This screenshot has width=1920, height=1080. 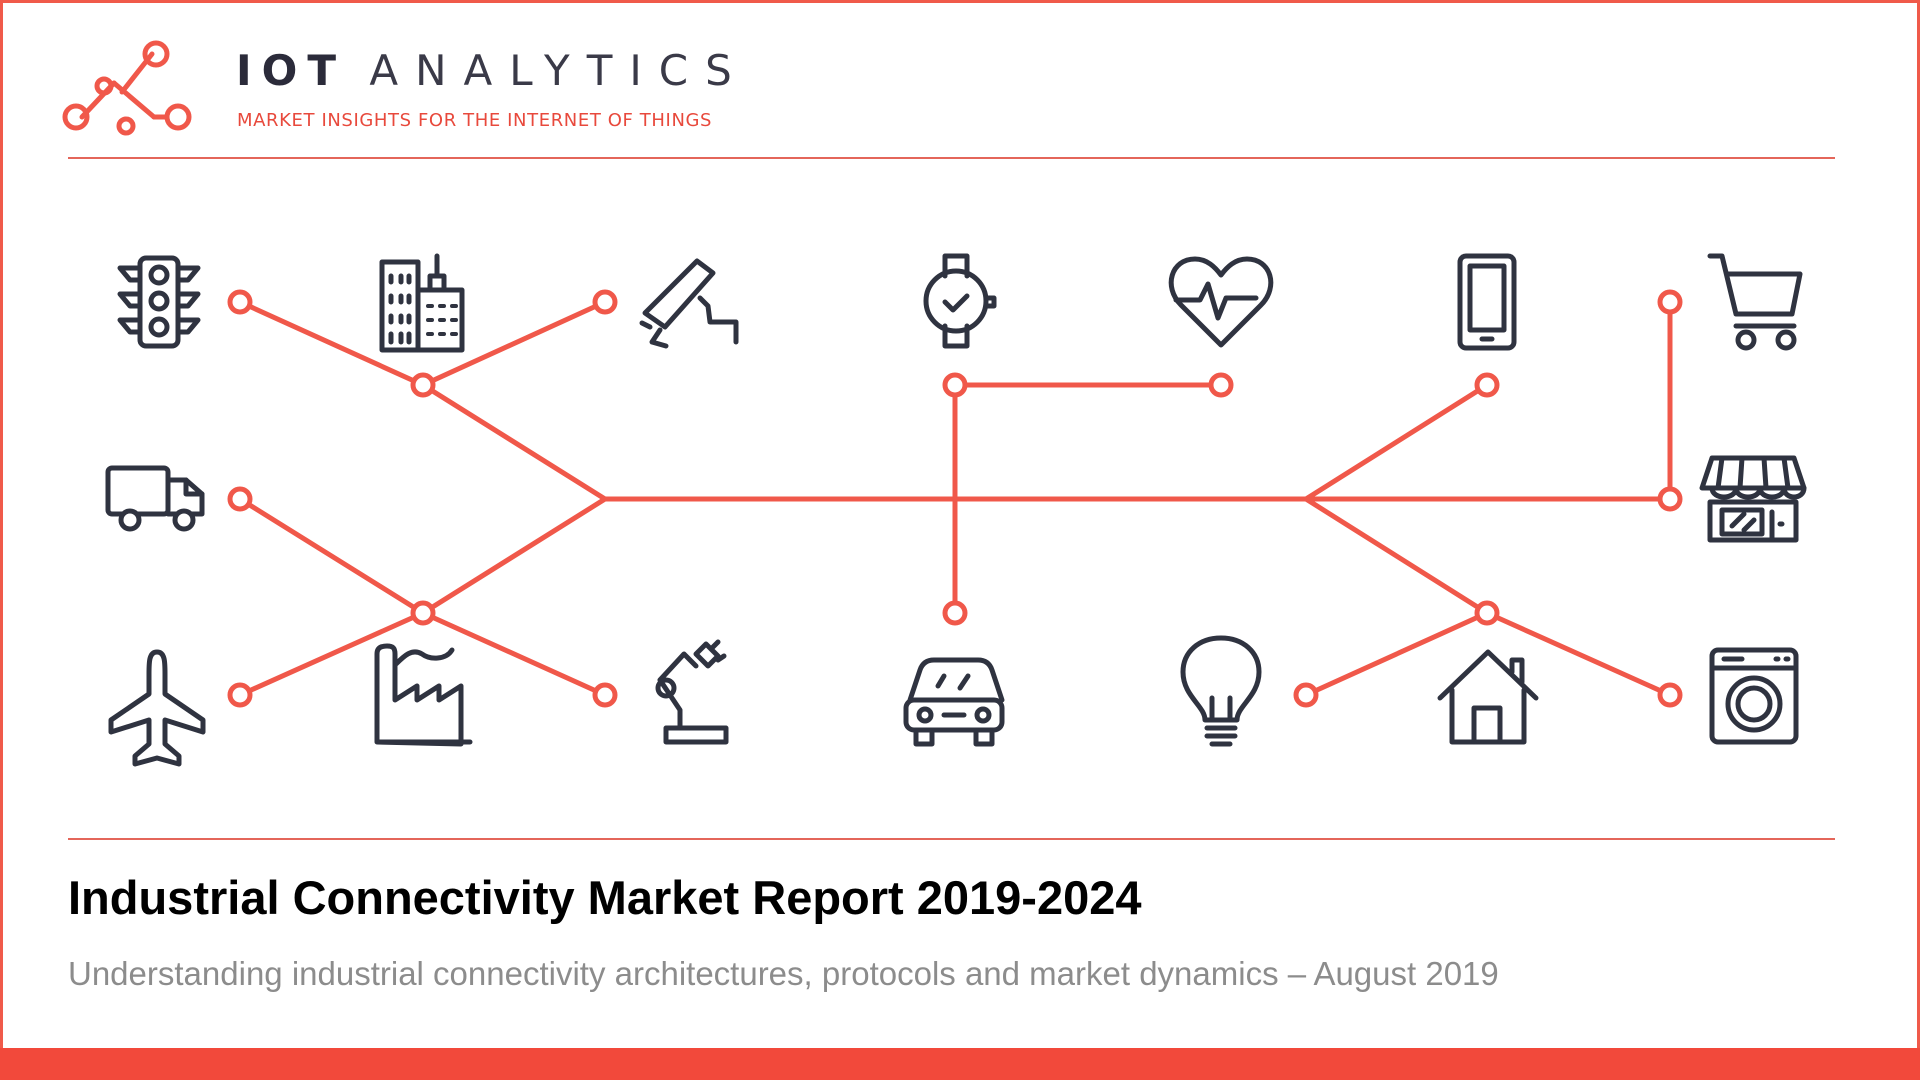 What do you see at coordinates (1487, 302) in the screenshot?
I see `smartphone-icon` at bounding box center [1487, 302].